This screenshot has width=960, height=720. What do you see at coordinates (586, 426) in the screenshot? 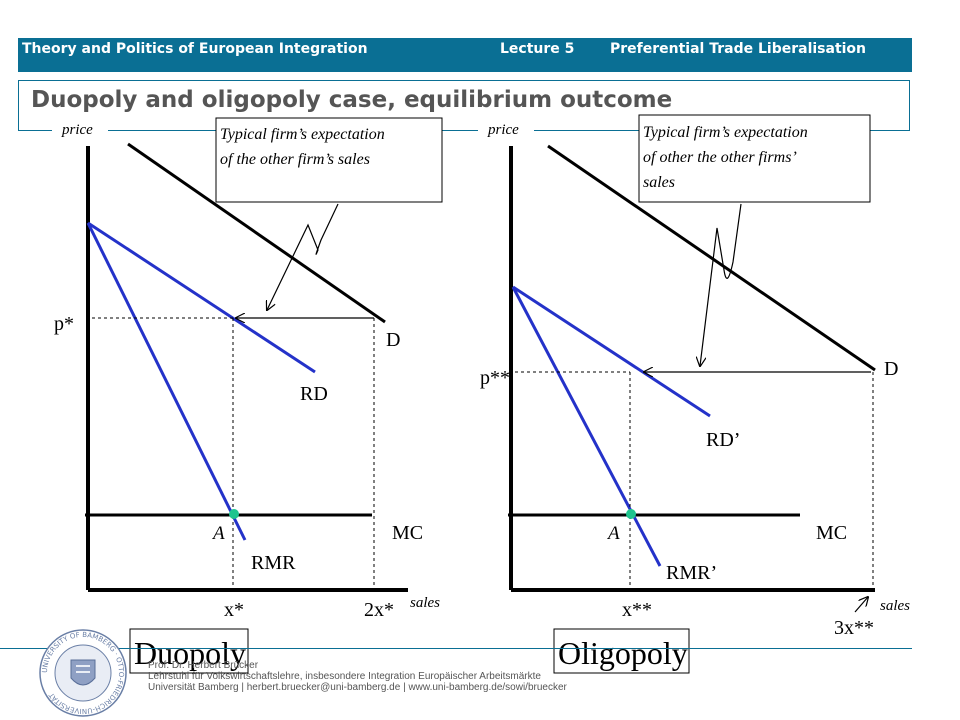
I see `right-residual-mr-curve` at bounding box center [586, 426].